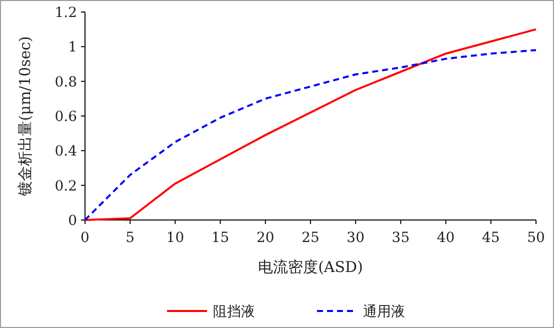 The image size is (554, 328). I want to click on x-tick-label: 35, so click(401, 238).